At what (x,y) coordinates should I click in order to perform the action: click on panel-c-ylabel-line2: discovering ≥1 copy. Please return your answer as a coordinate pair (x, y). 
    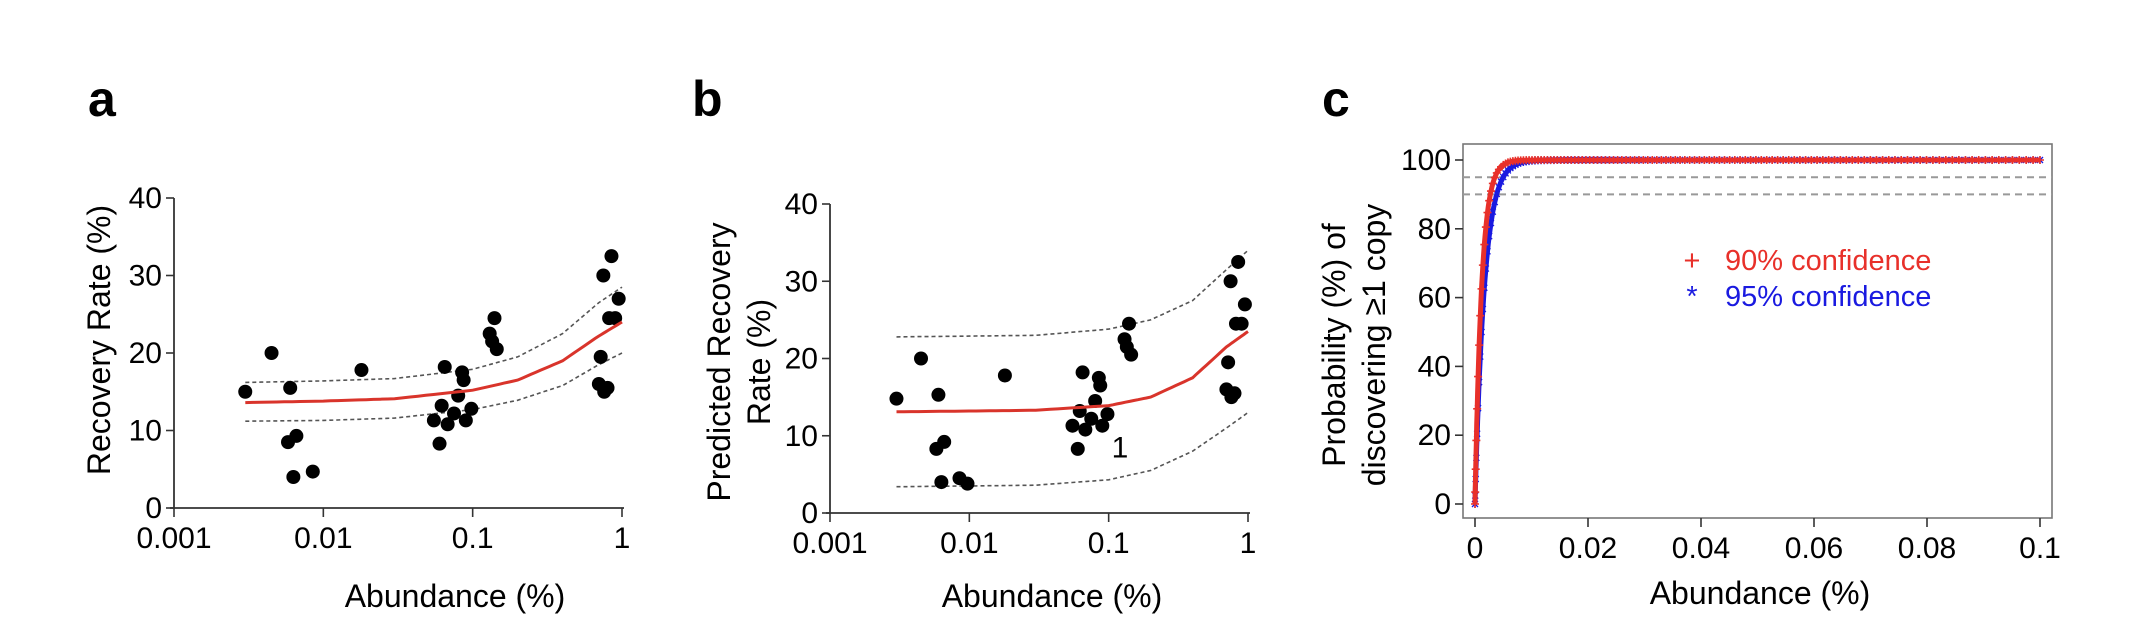
    Looking at the image, I should click on (1374, 345).